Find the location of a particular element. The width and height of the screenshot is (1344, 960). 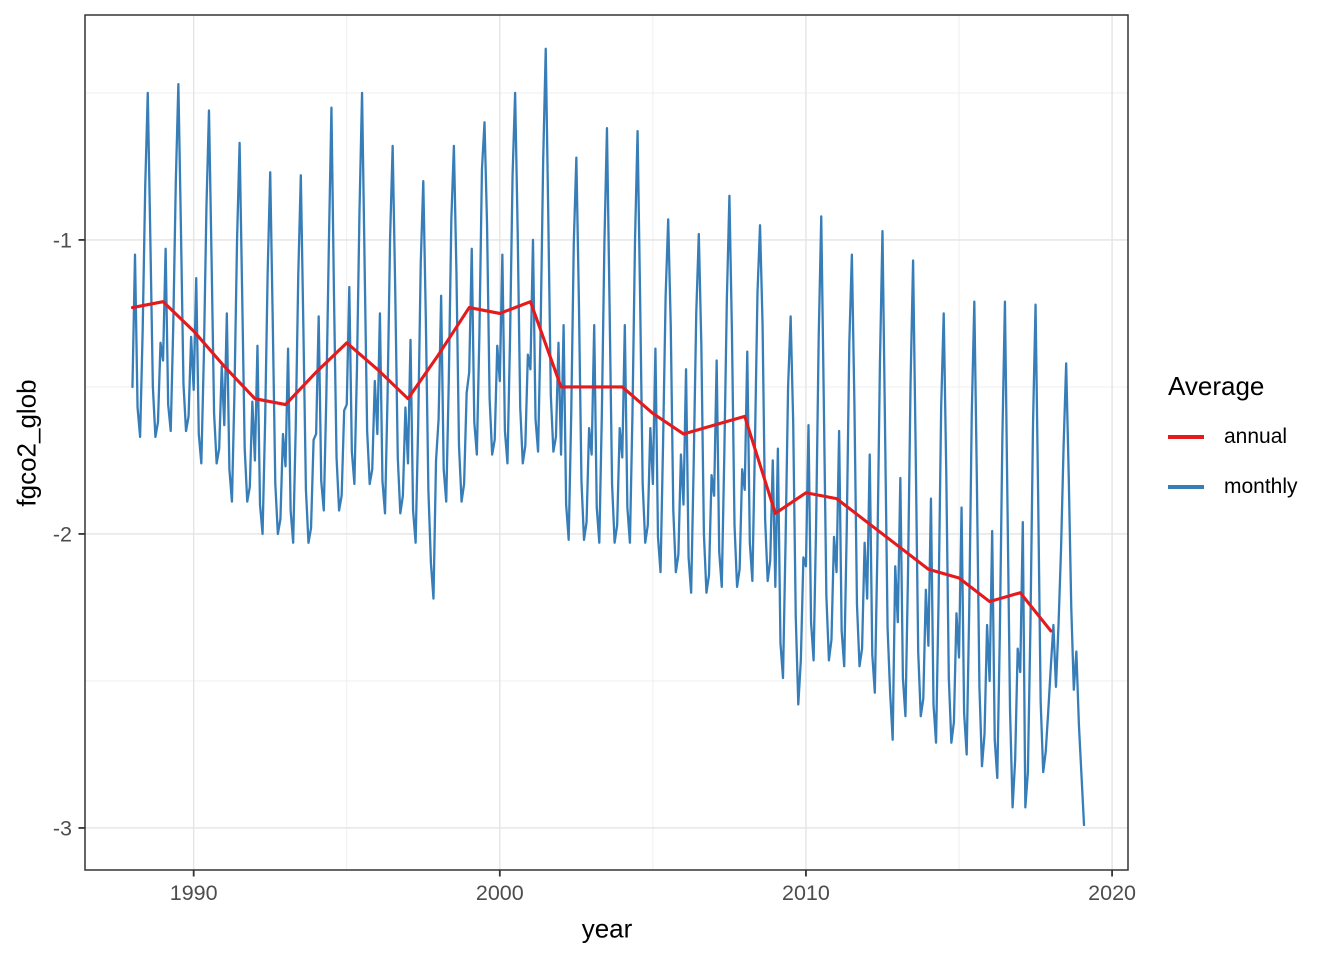

y-tick-label: -1 is located at coordinates (62, 240).